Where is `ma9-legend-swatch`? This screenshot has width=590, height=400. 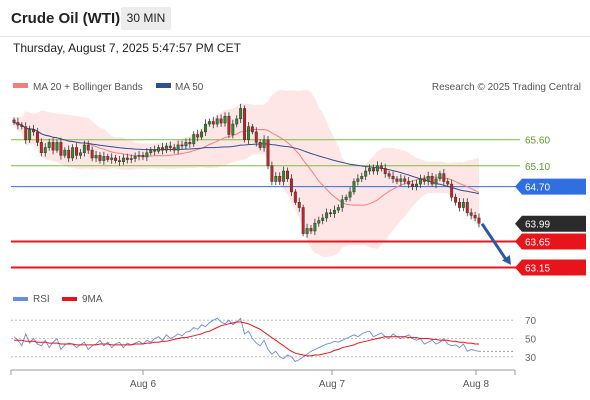
ma9-legend-swatch is located at coordinates (69, 299).